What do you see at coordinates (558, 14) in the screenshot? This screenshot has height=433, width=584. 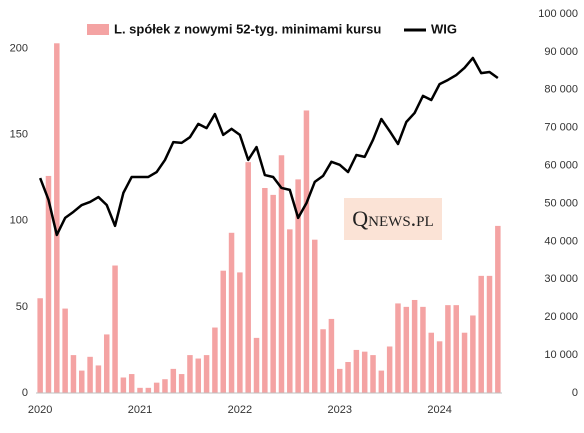 I see `y2-tick-label: 100 000` at bounding box center [558, 14].